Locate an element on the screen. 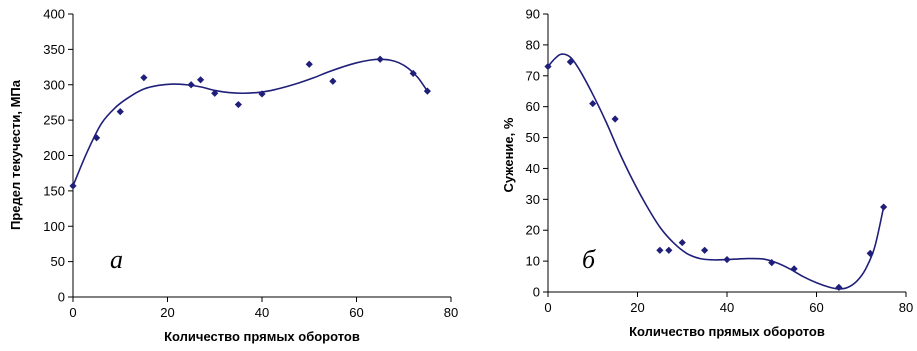 The image size is (917, 351). trend-line is located at coordinates (250, 122).